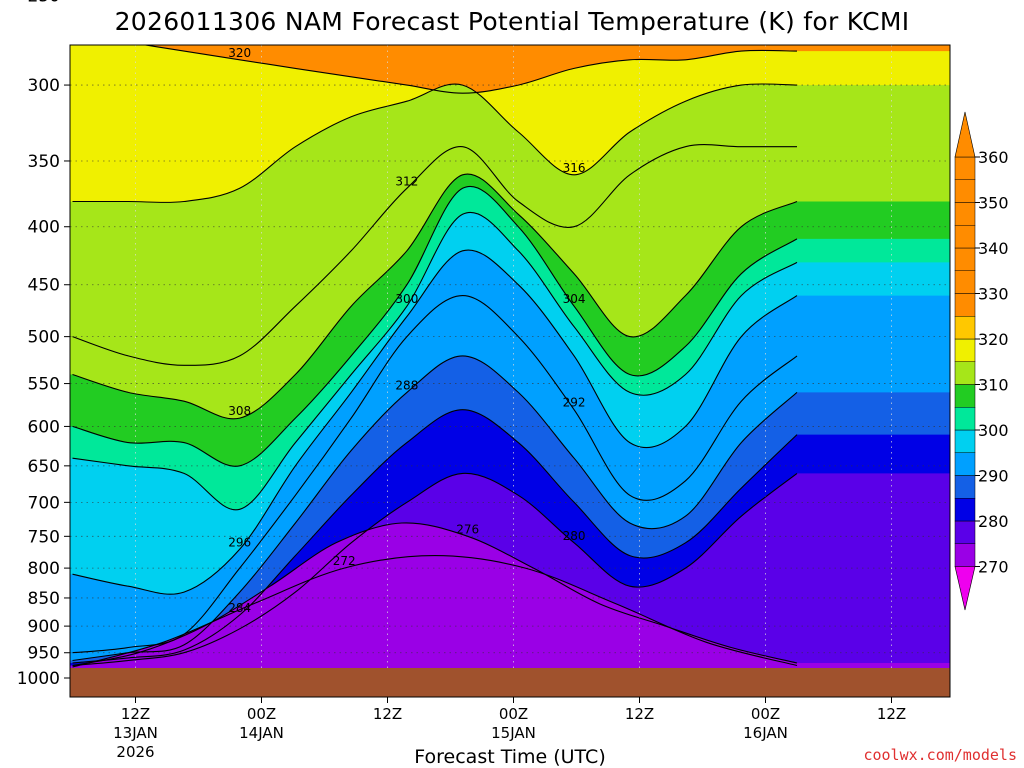  I want to click on isentrope-label: 304, so click(574, 299).